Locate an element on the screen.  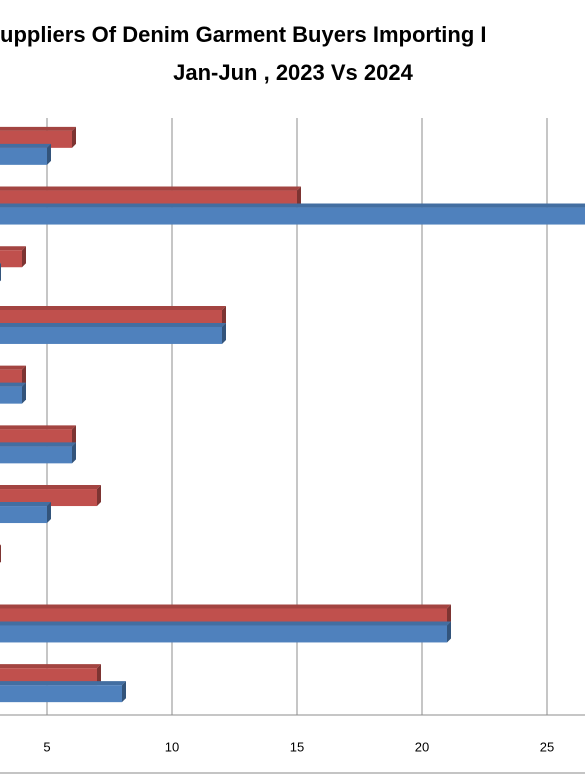
x-tick-label: 20 is located at coordinates (422, 746).